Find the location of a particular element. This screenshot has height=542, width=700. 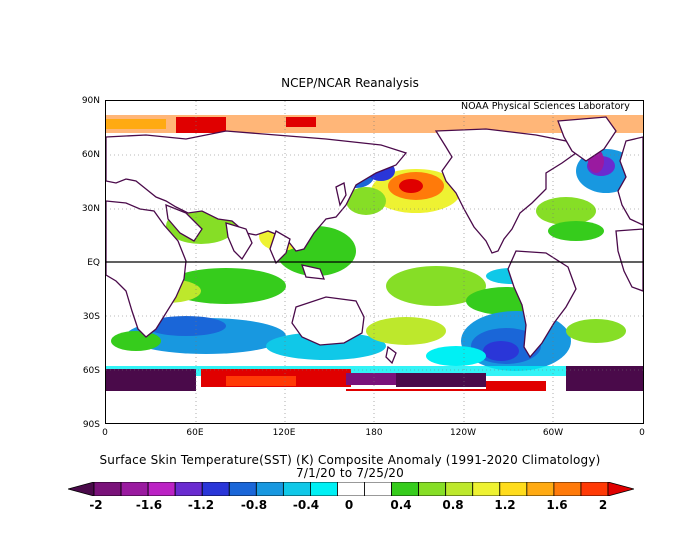

colorbar is located at coordinates (351, 489).